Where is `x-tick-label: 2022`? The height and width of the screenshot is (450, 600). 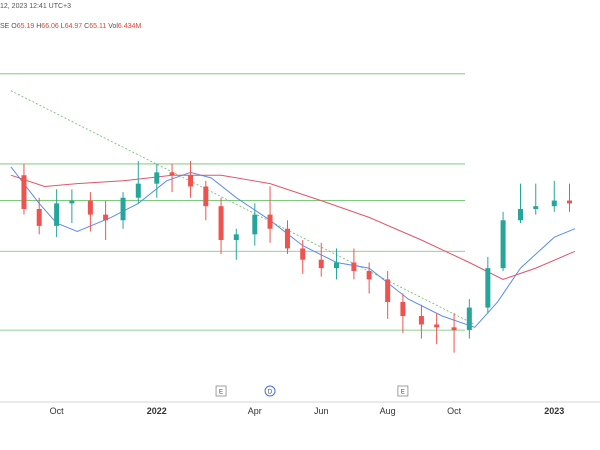
x-tick-label: 2022 is located at coordinates (157, 411).